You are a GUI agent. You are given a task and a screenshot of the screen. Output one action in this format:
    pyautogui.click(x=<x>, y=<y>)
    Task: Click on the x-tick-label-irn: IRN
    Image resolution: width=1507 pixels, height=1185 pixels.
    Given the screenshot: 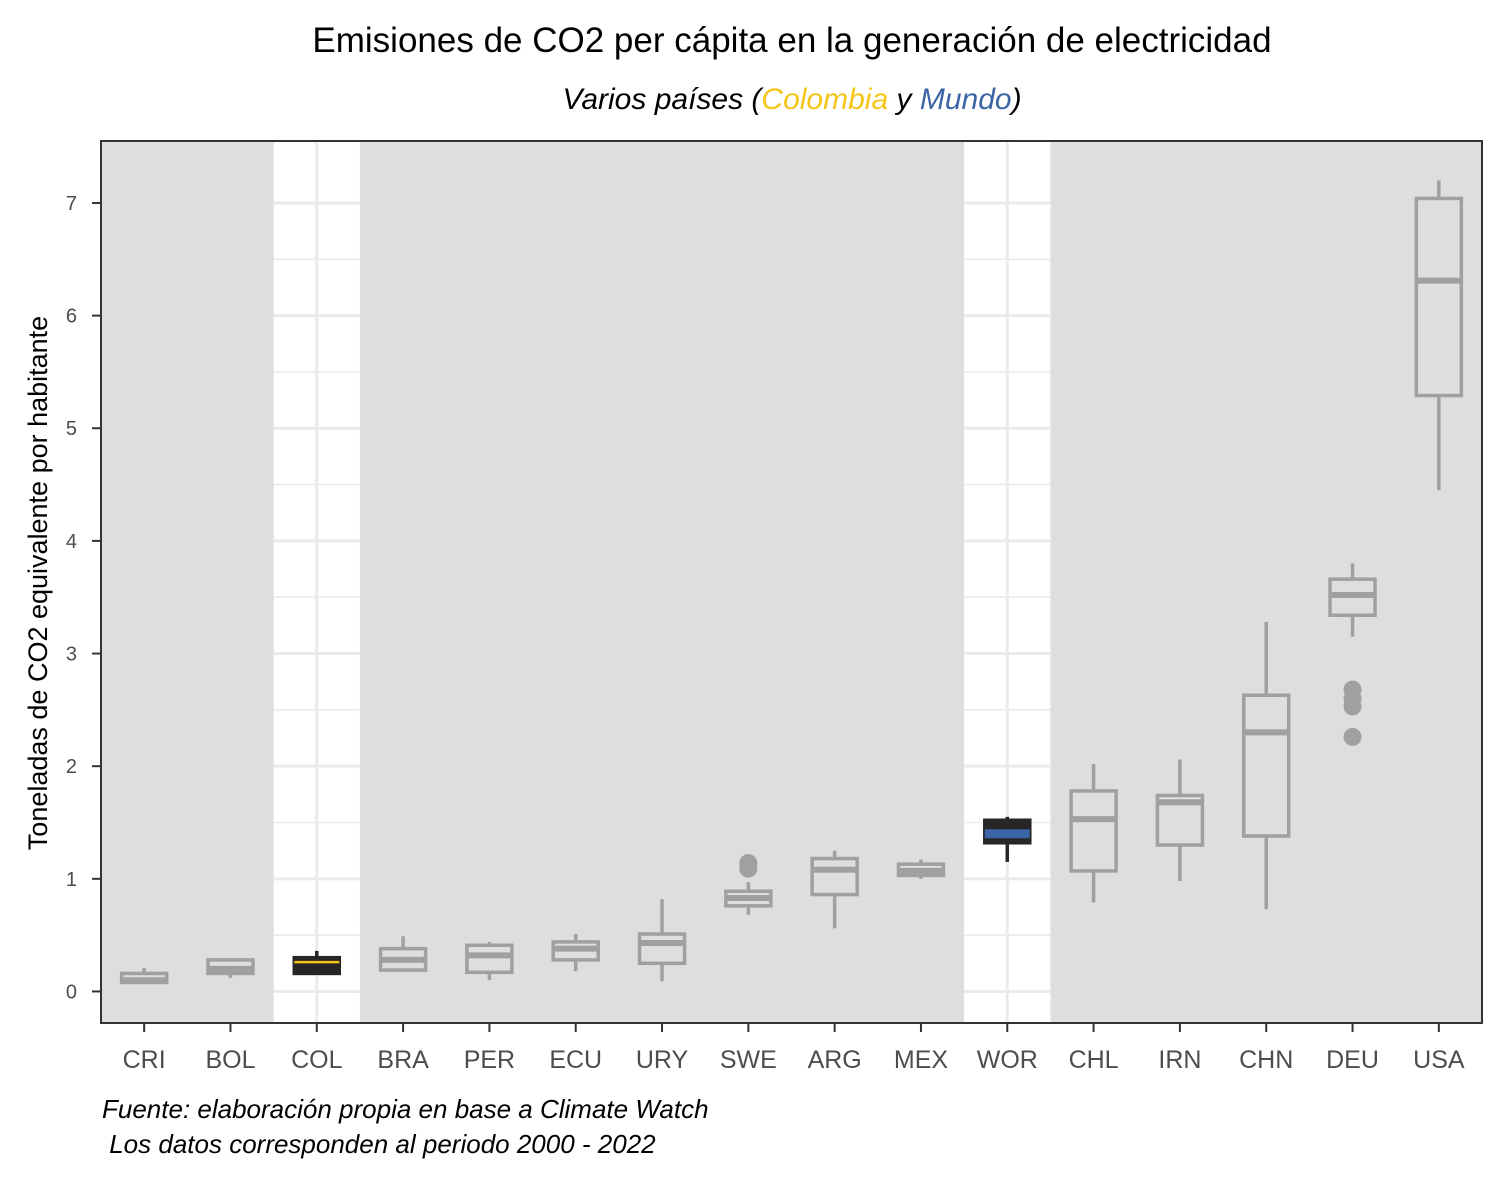 What is the action you would take?
    pyautogui.click(x=1179, y=1060)
    